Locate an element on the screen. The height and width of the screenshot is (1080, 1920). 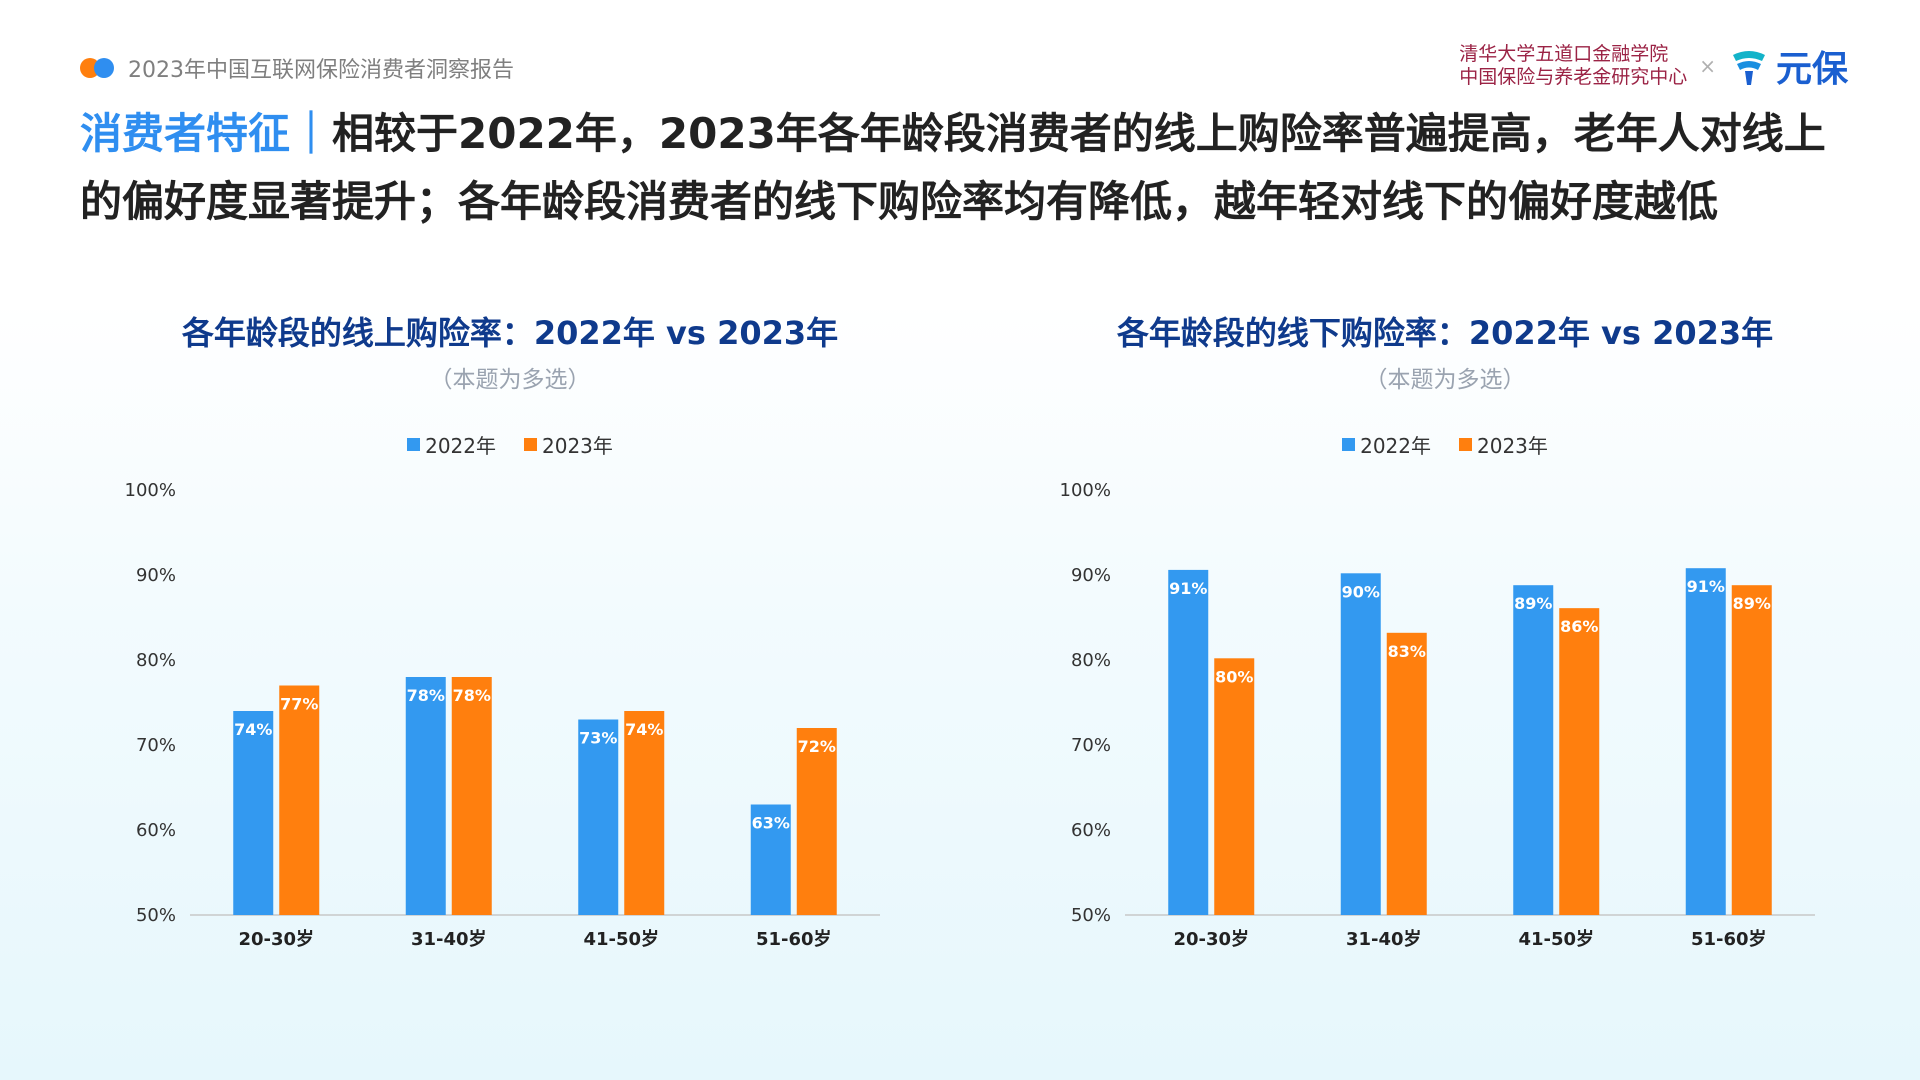
partner-line-2: 中国保险与养老金研究中心 is located at coordinates (1573, 77).